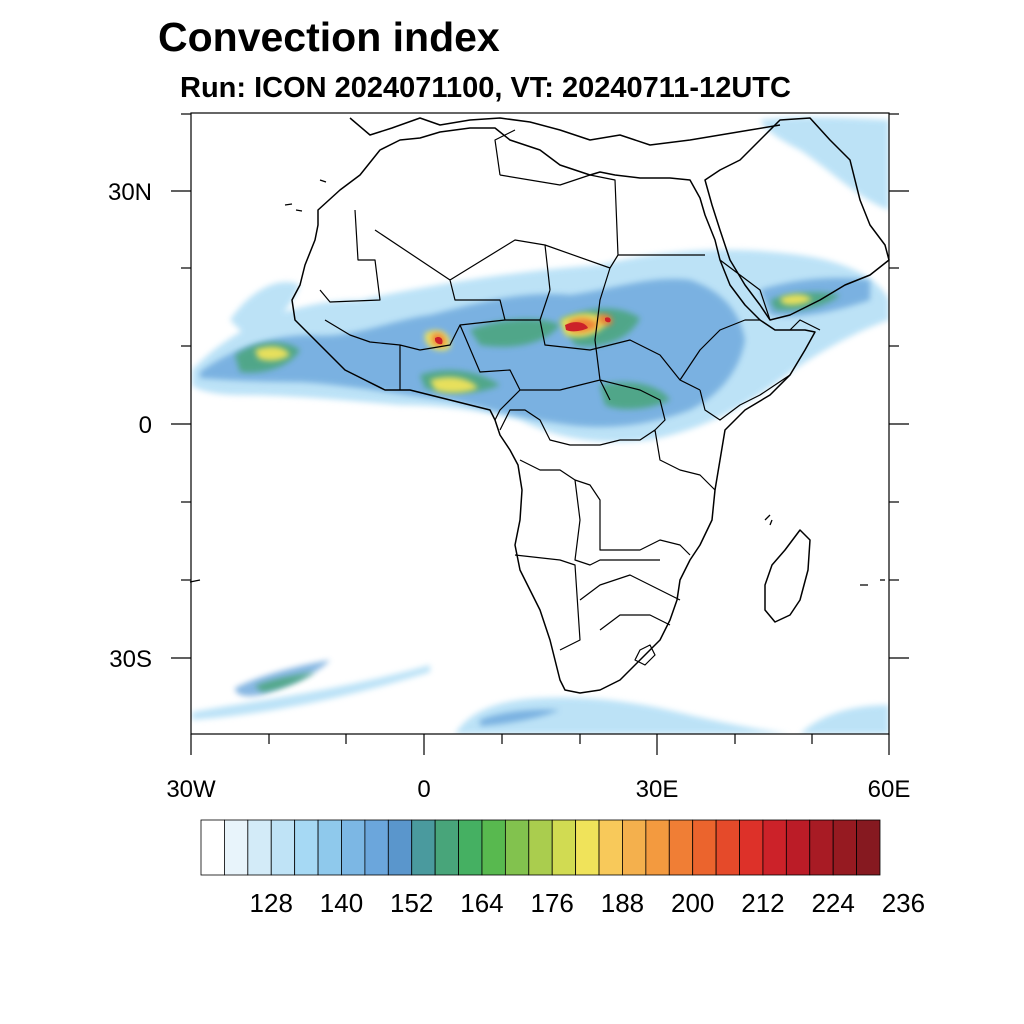 This screenshot has width=1024, height=1024. I want to click on lon-label-30w: 30W, so click(191, 789).